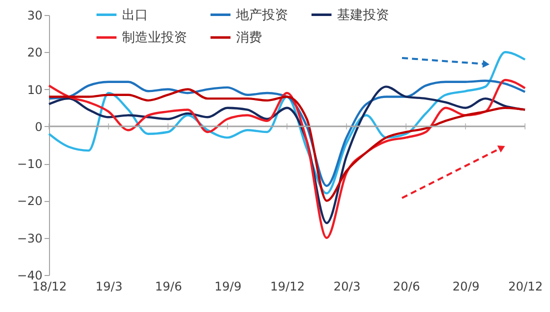  I want to click on legend-label: 基建投资, so click(363, 15).